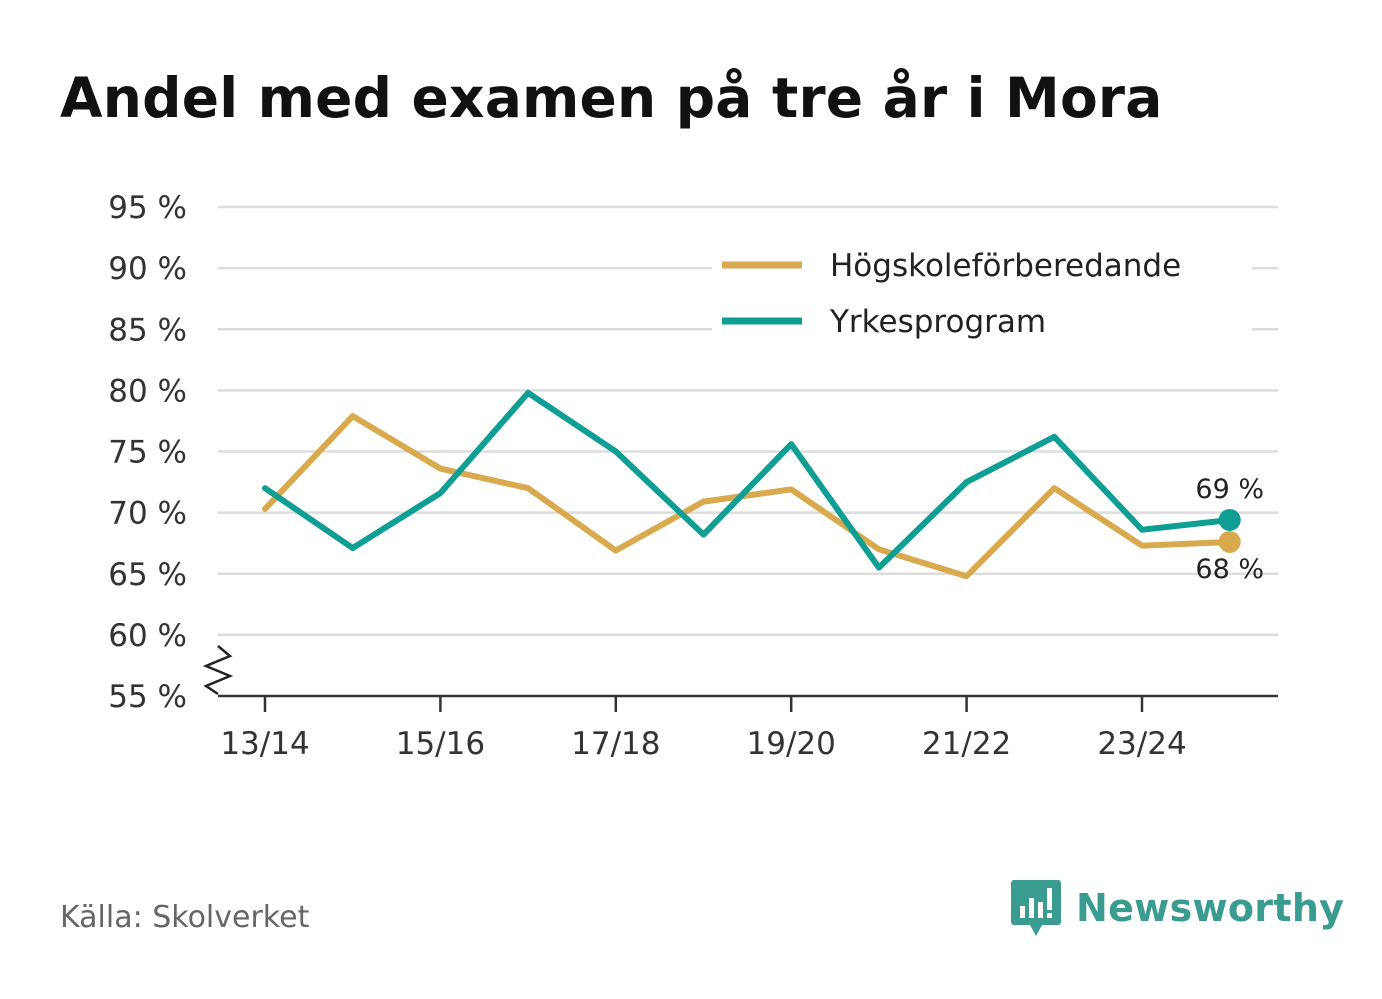 The height and width of the screenshot is (999, 1382). Describe the element at coordinates (440, 744) in the screenshot. I see `x-tick-label: 15/16` at that location.